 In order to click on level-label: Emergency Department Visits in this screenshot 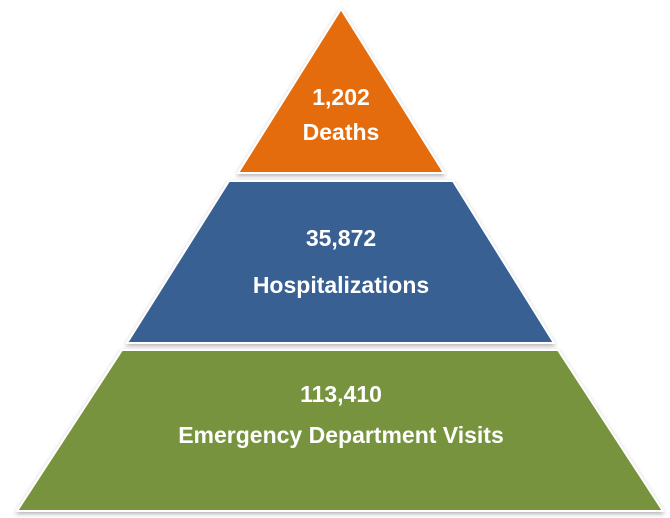, I will do `click(341, 435)`.